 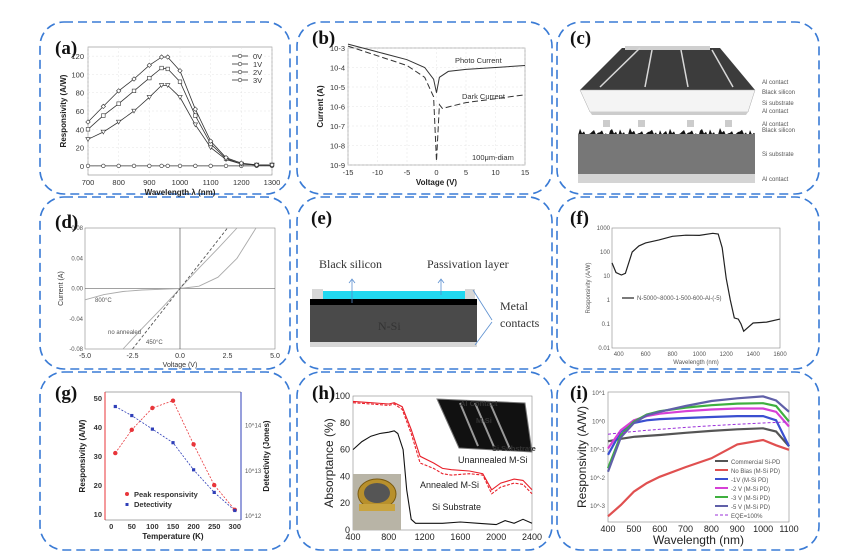 I want to click on inset-label-m-si: M-Si, so click(x=484, y=420).